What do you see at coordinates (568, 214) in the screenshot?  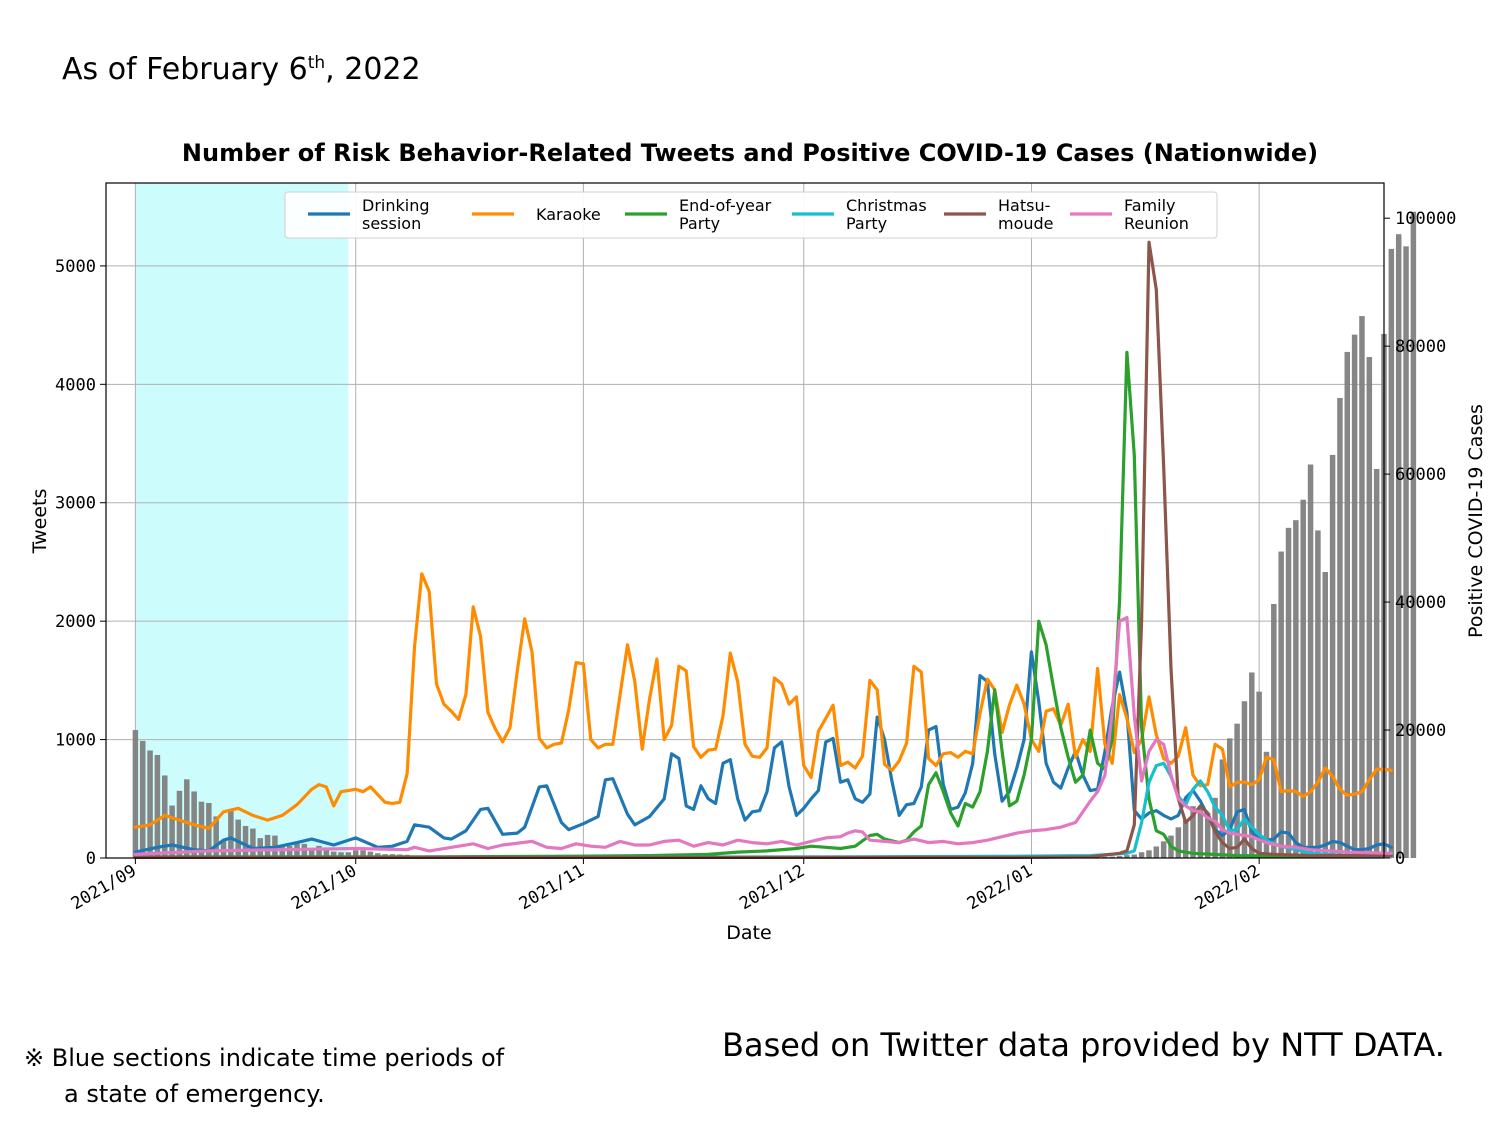 I see `legend-label: Karaoke` at bounding box center [568, 214].